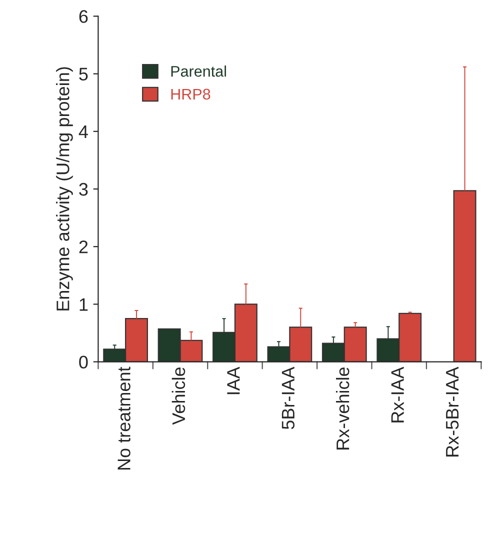 Image resolution: width=491 pixels, height=540 pixels. Describe the element at coordinates (179, 396) in the screenshot. I see `x-tick-label: Vehicle` at that location.